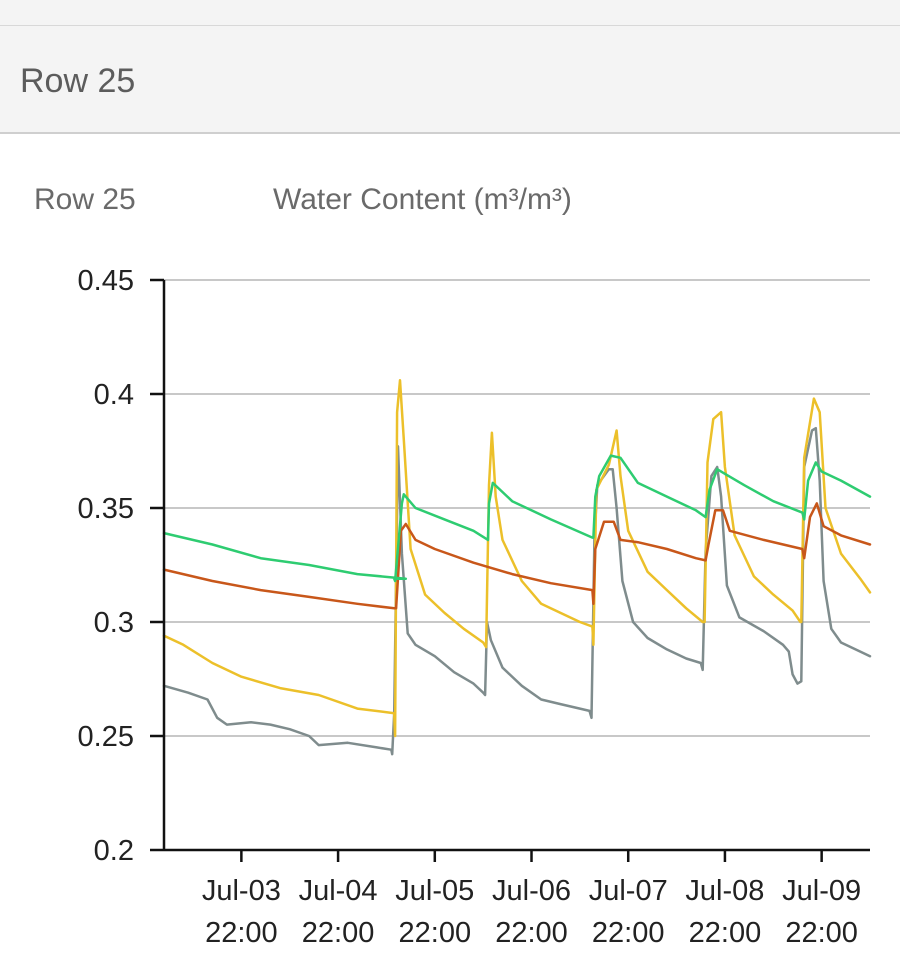 Image resolution: width=900 pixels, height=969 pixels. Describe the element at coordinates (114, 395) in the screenshot. I see `y-tick-label: 0.4` at that location.